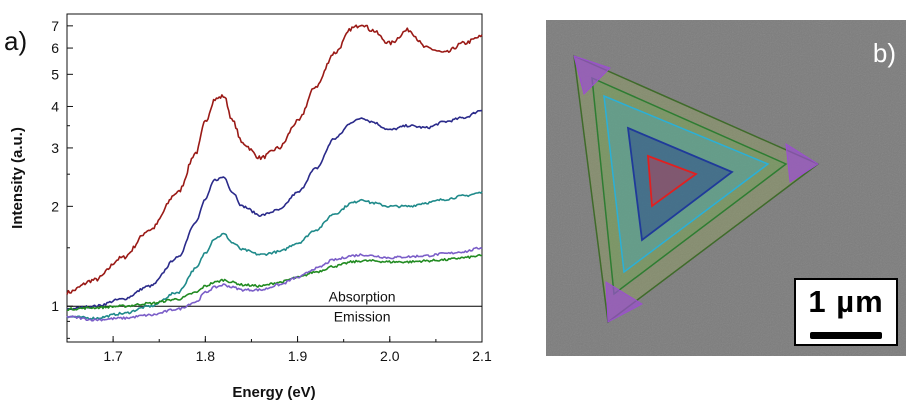 The width and height of the screenshot is (906, 403). Describe the element at coordinates (592, 75) in the screenshot. I see `corner-marker-top` at that location.